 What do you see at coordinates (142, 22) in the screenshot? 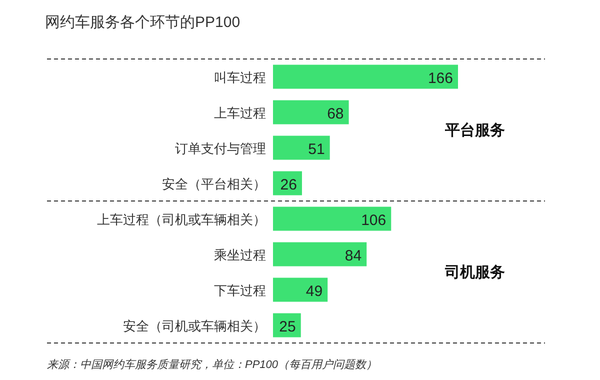
I see `title: 网约车服务各个环节的PP100` at bounding box center [142, 22].